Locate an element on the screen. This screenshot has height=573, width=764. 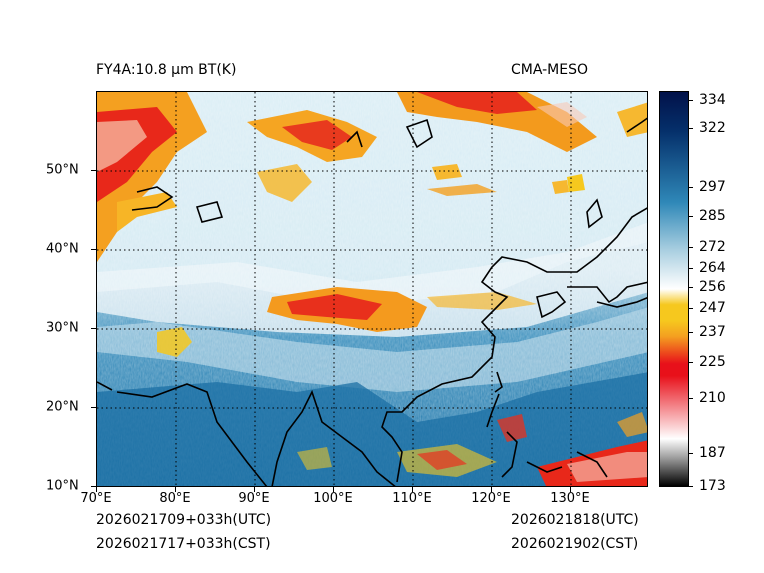
lat-label: 50°N is located at coordinates (62, 170).